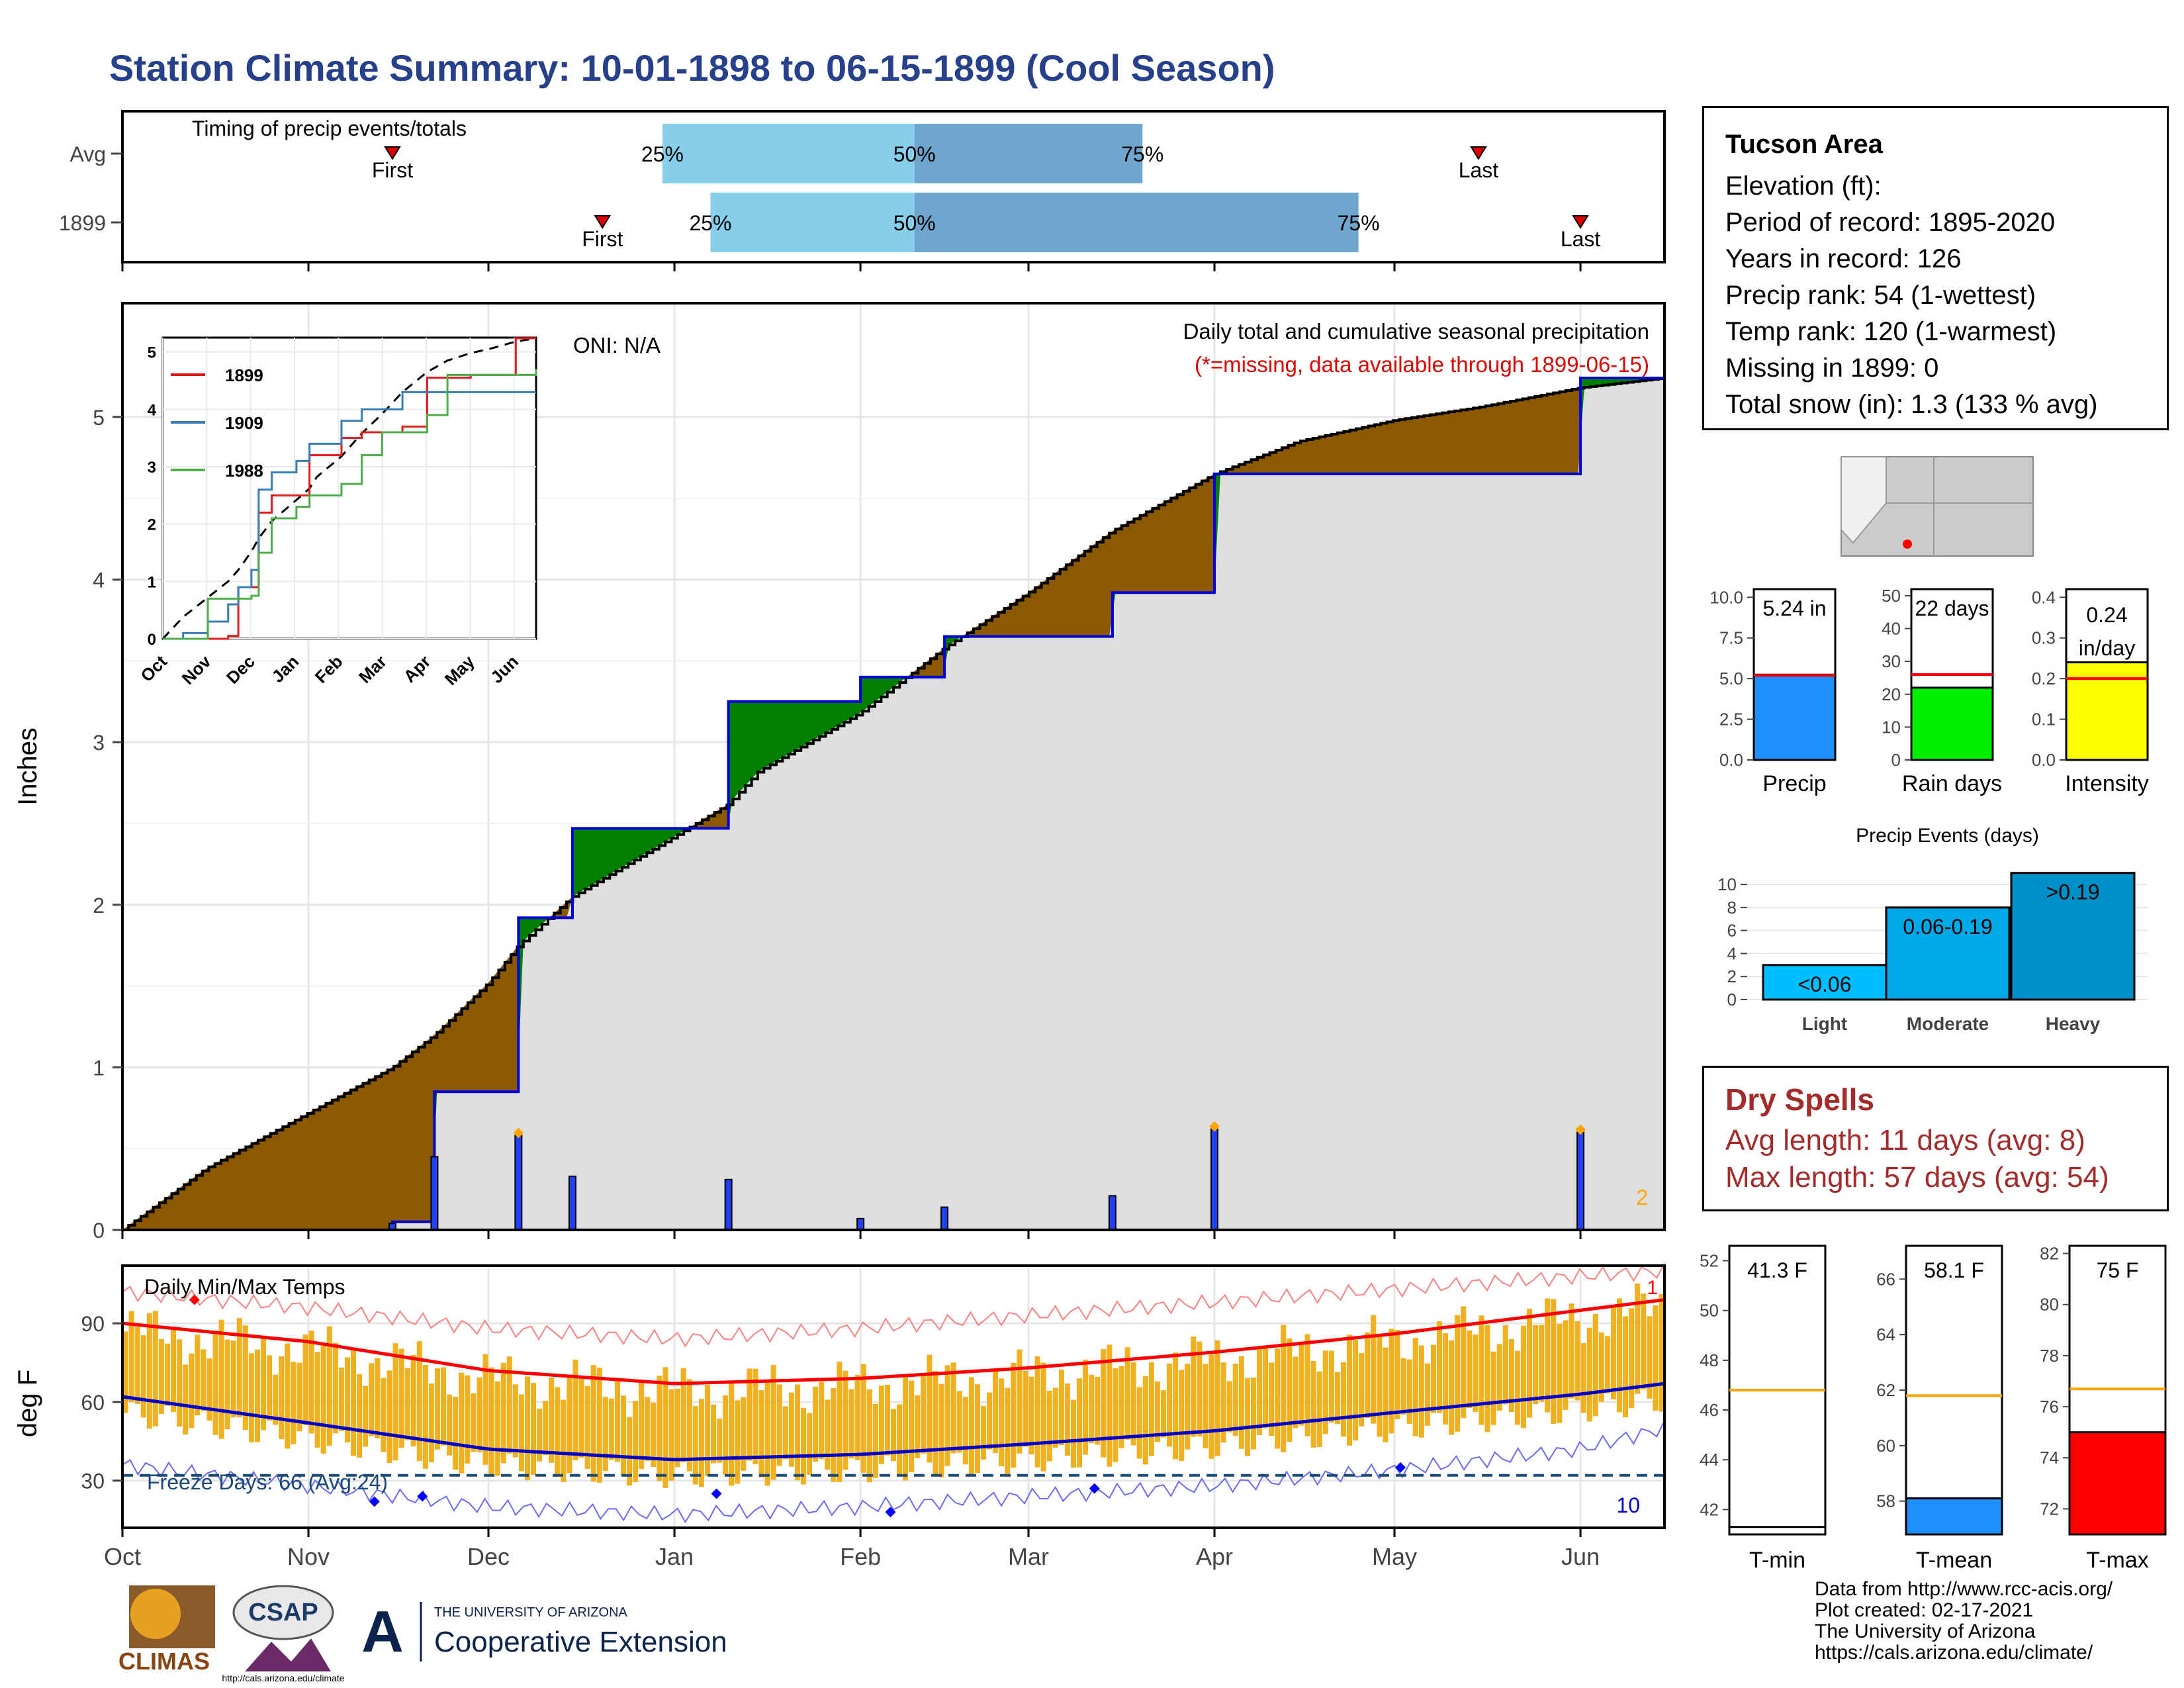 The height and width of the screenshot is (1688, 2184). I want to click on timing-75-label: 75%, so click(1359, 223).